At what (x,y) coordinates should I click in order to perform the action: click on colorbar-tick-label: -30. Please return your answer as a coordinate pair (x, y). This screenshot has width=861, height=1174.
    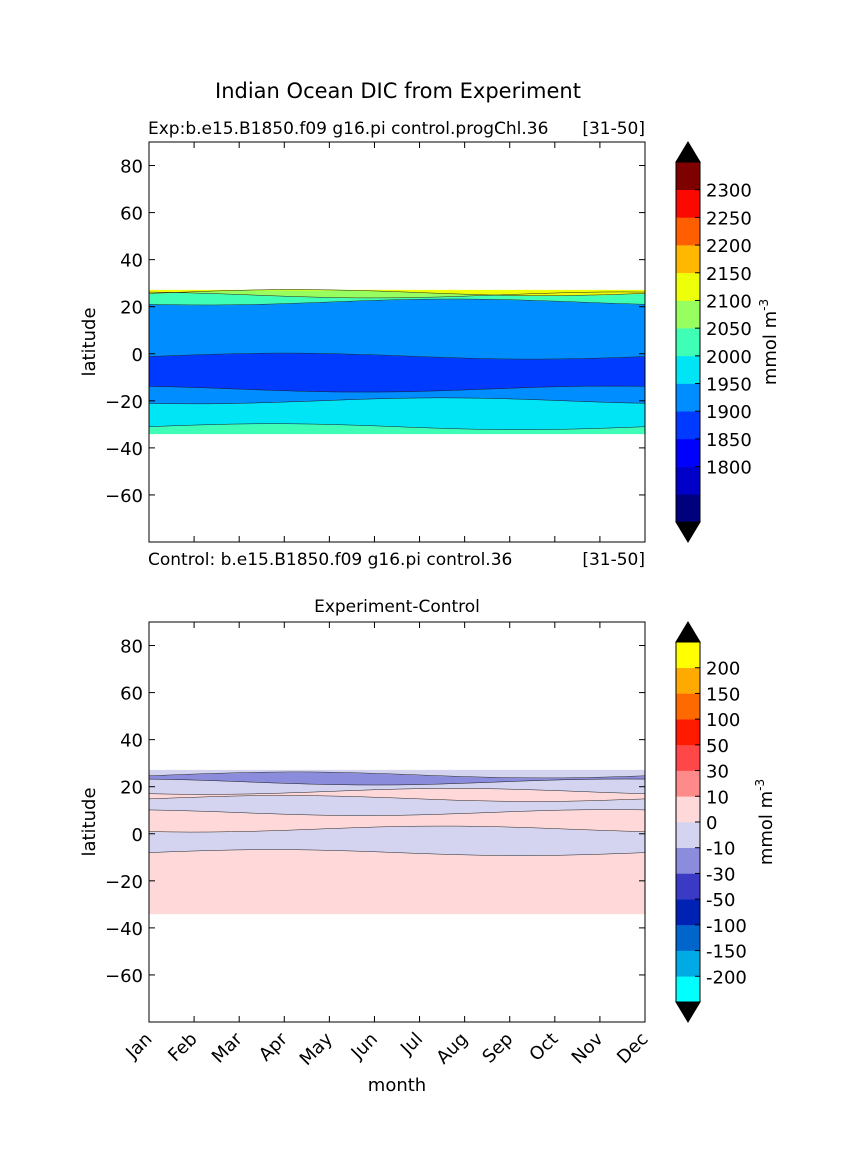
    Looking at the image, I should click on (720, 874).